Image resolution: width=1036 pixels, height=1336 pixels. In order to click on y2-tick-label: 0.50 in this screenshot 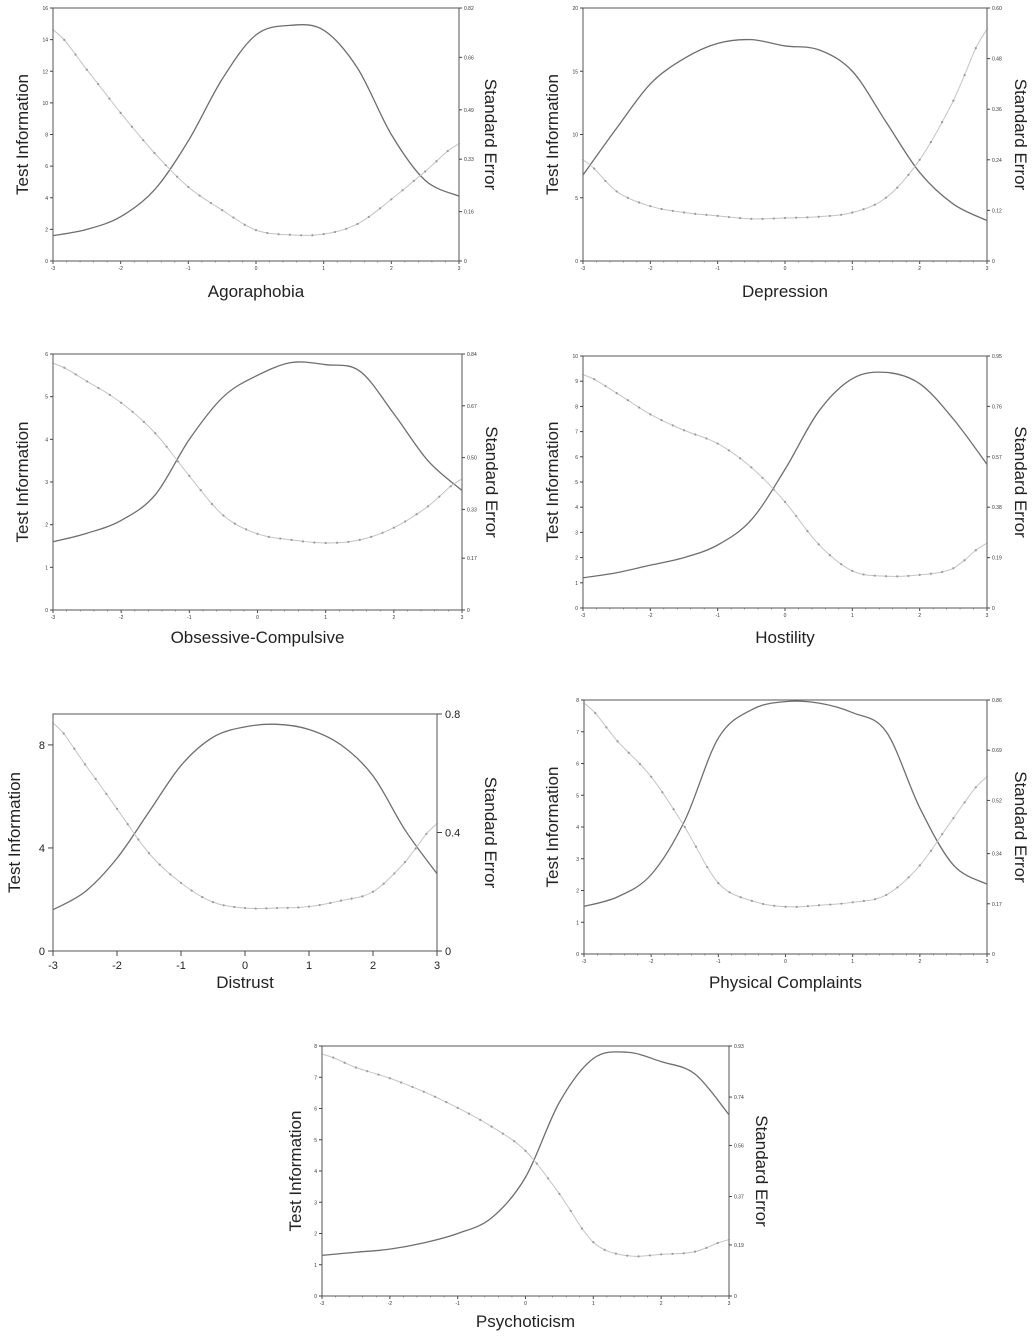, I will do `click(472, 459)`.